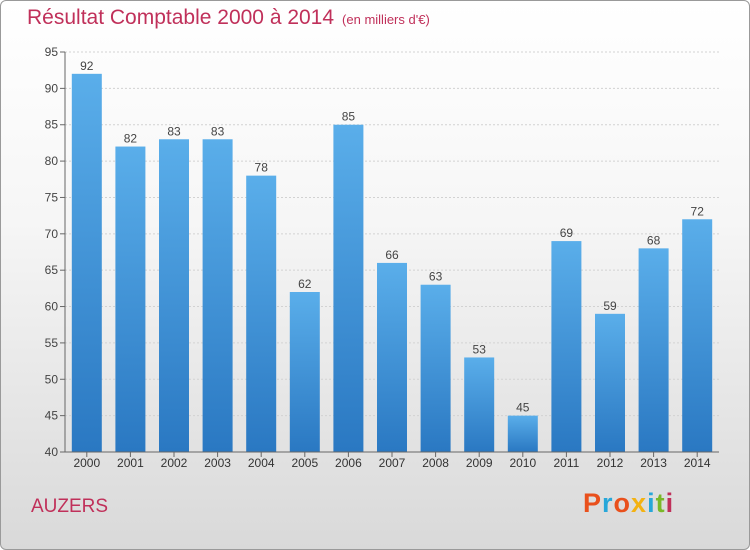 This screenshot has height=550, width=750. I want to click on bar-2001, so click(130, 299).